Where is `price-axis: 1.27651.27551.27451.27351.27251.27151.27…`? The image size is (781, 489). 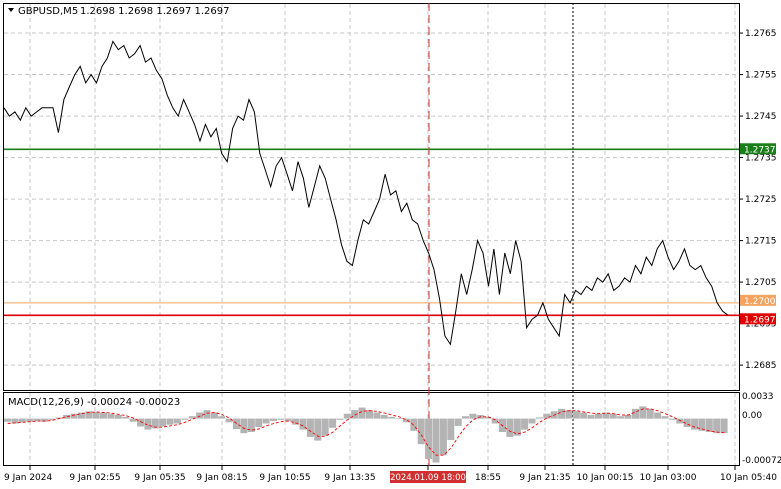 price-axis: 1.27651.27551.27451.27351.27251.27151.27… is located at coordinates (758, 200).